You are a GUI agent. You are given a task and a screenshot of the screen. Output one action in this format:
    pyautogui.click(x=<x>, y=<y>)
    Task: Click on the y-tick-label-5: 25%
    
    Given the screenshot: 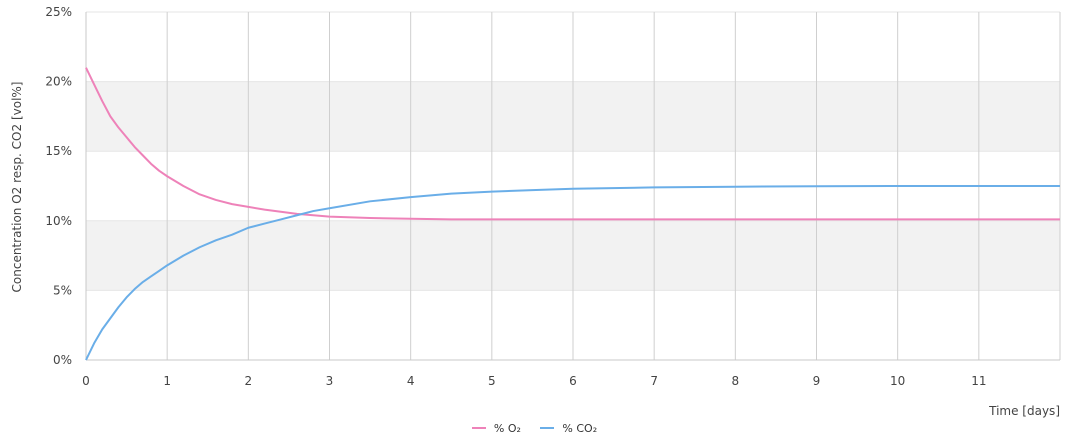 What is the action you would take?
    pyautogui.click(x=58, y=12)
    